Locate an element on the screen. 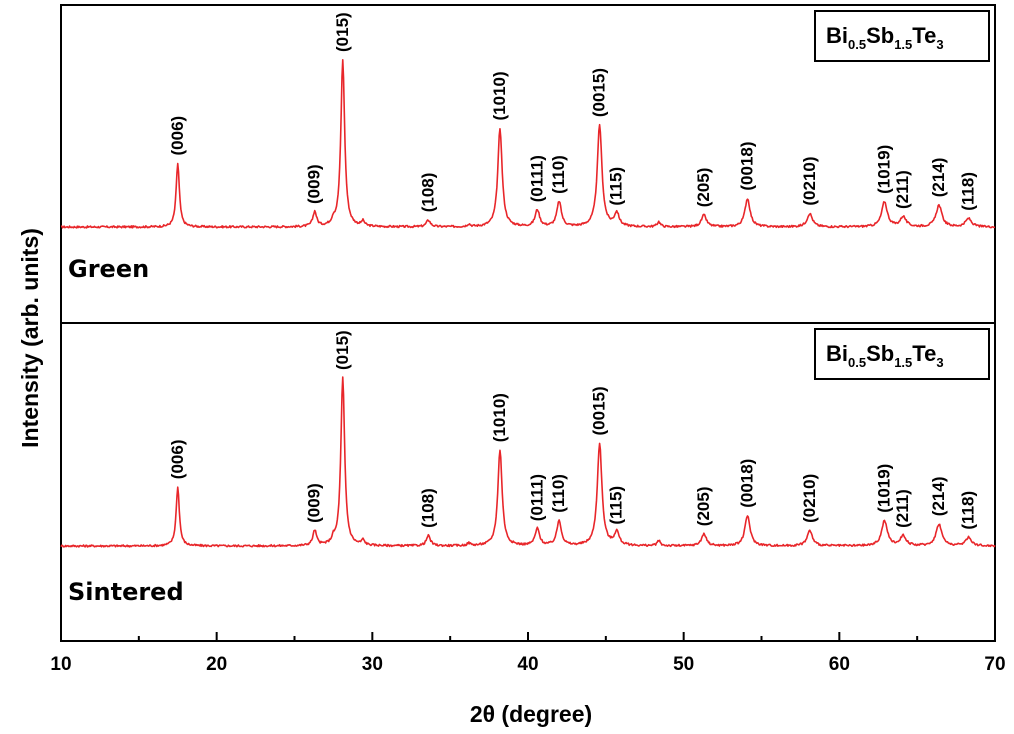 This screenshot has width=1014, height=734. x-axis: 10 20 30 40 50 60 70 is located at coordinates (528, 653).